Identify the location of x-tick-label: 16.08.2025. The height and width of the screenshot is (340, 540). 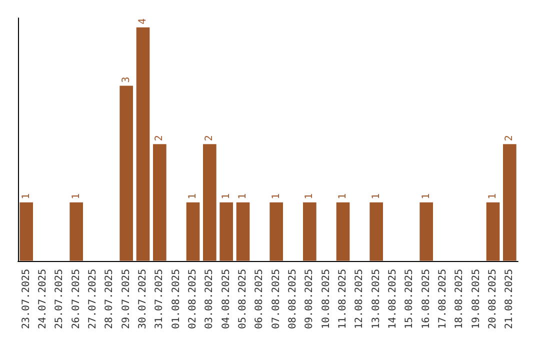
(426, 299).